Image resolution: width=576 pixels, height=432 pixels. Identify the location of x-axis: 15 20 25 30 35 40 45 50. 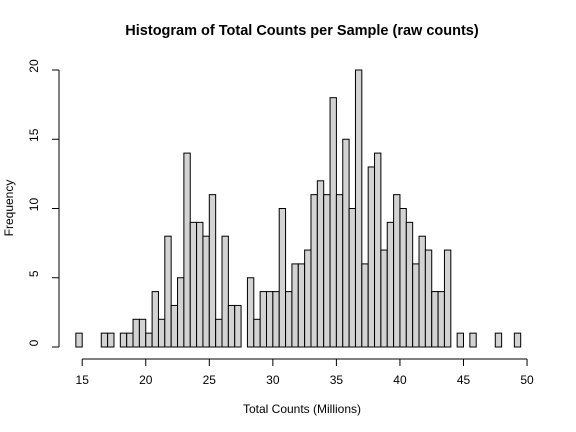
(305, 372).